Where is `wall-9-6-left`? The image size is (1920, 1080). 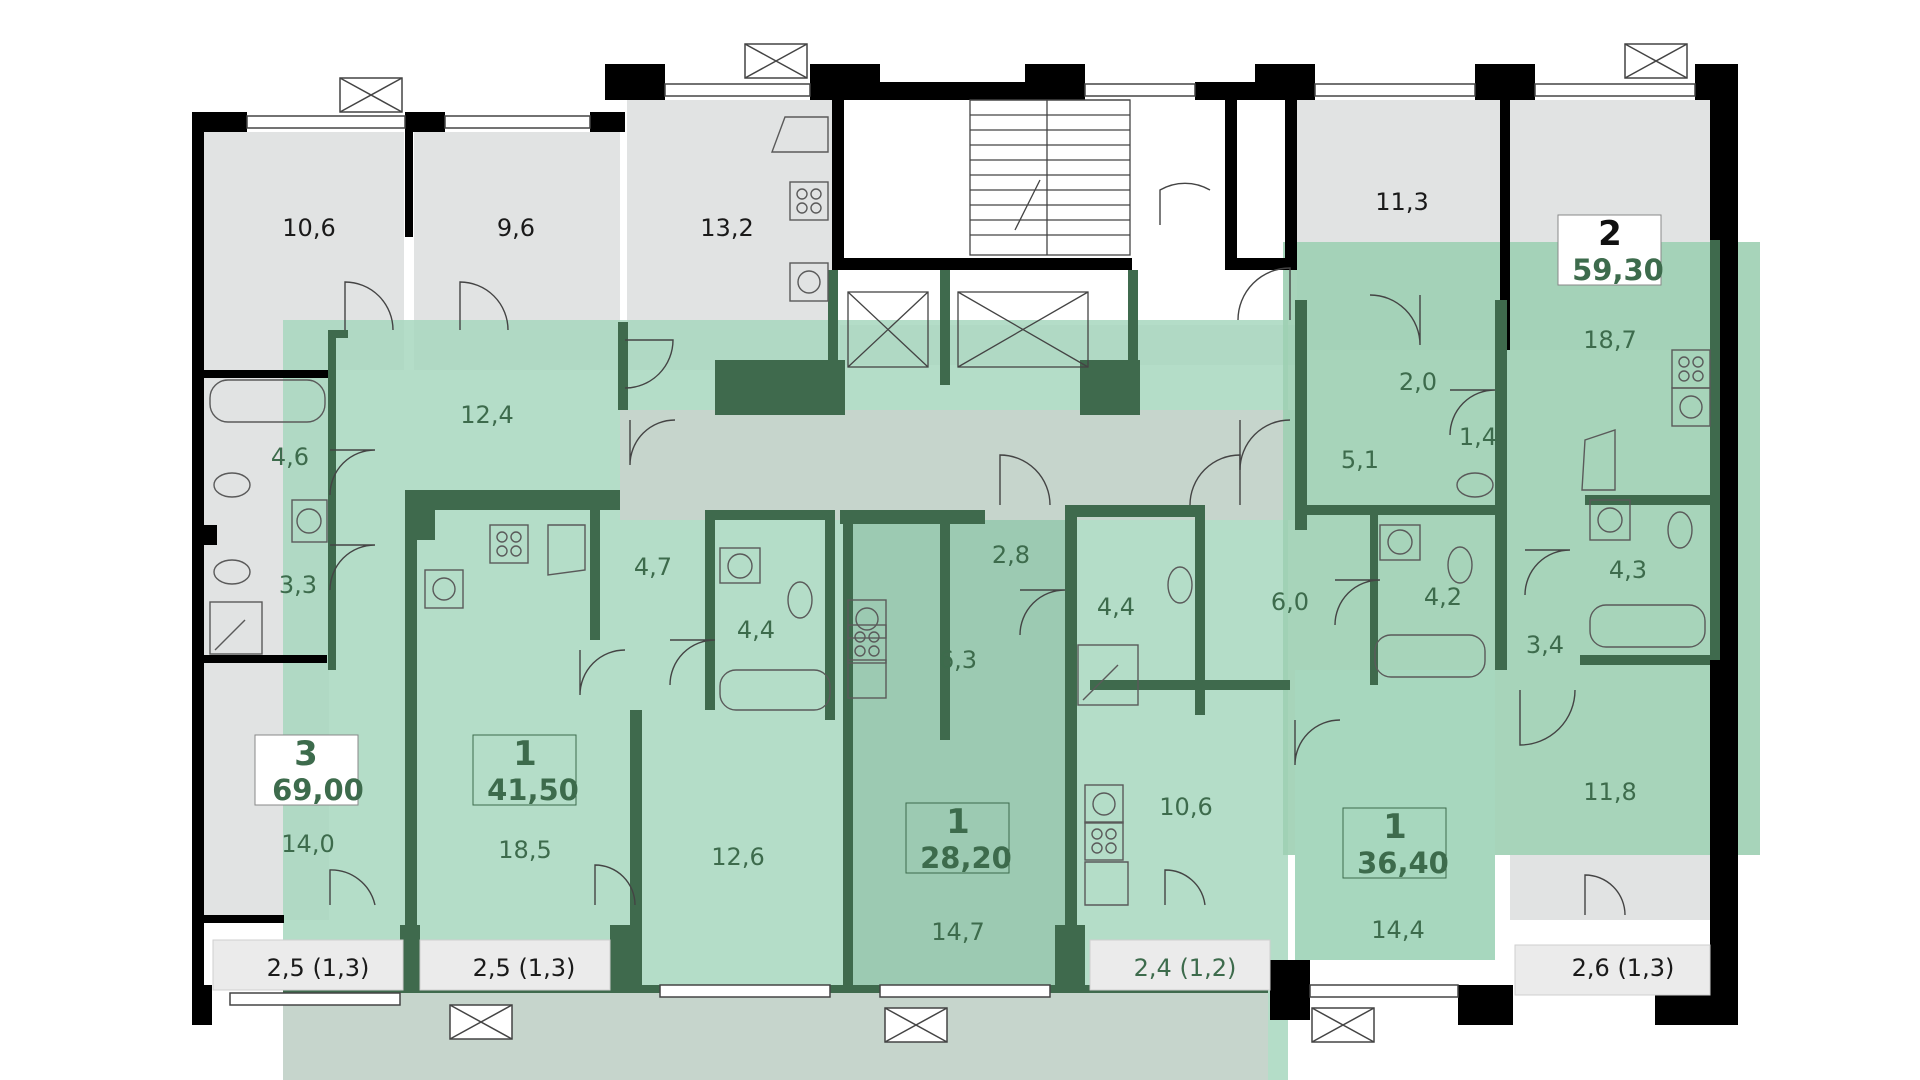
wall-9-6-left is located at coordinates (409, 184).